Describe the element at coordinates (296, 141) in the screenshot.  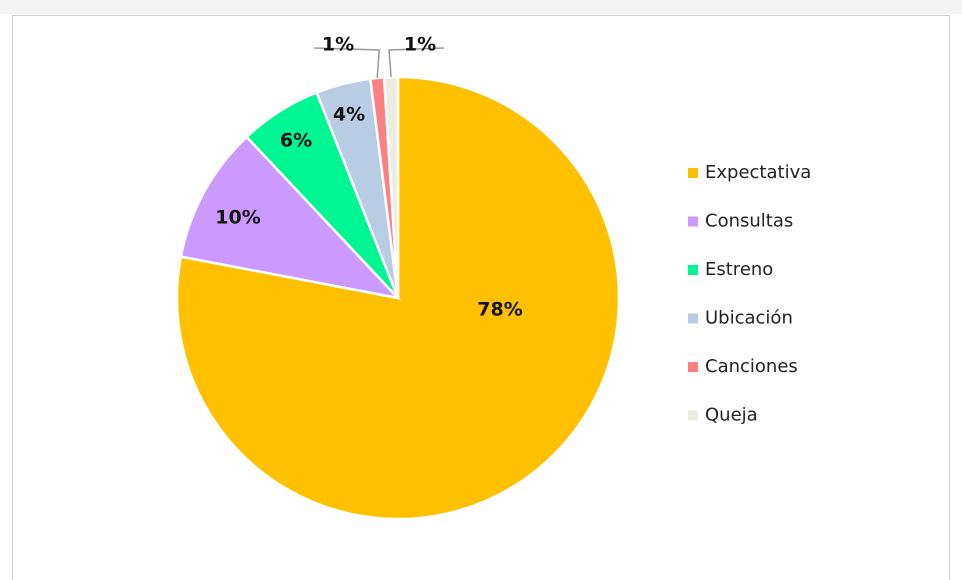
I see `data-label: 6%` at that location.